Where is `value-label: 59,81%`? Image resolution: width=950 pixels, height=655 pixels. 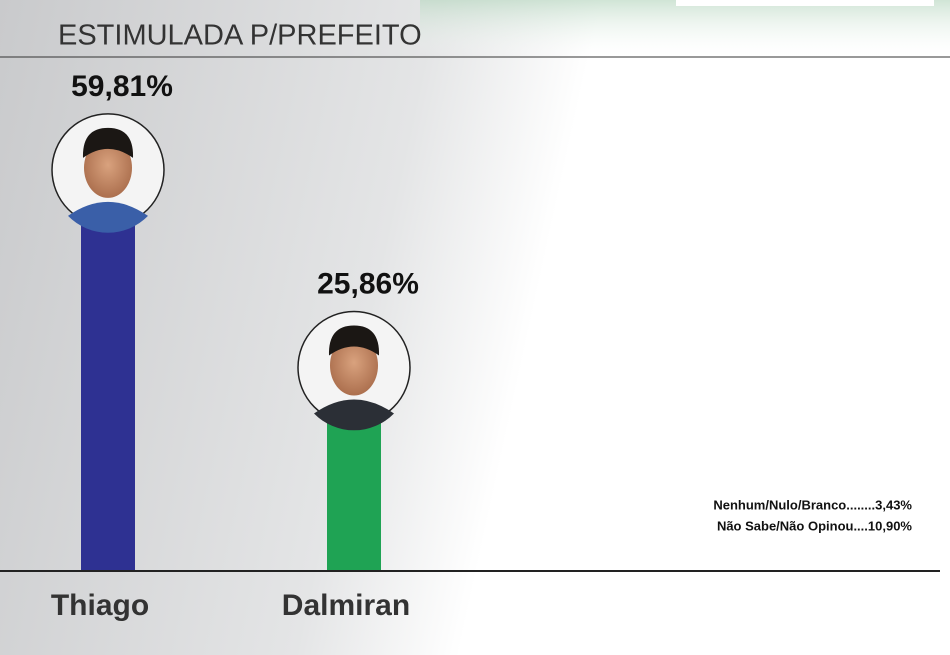
value-label: 59,81% is located at coordinates (122, 86).